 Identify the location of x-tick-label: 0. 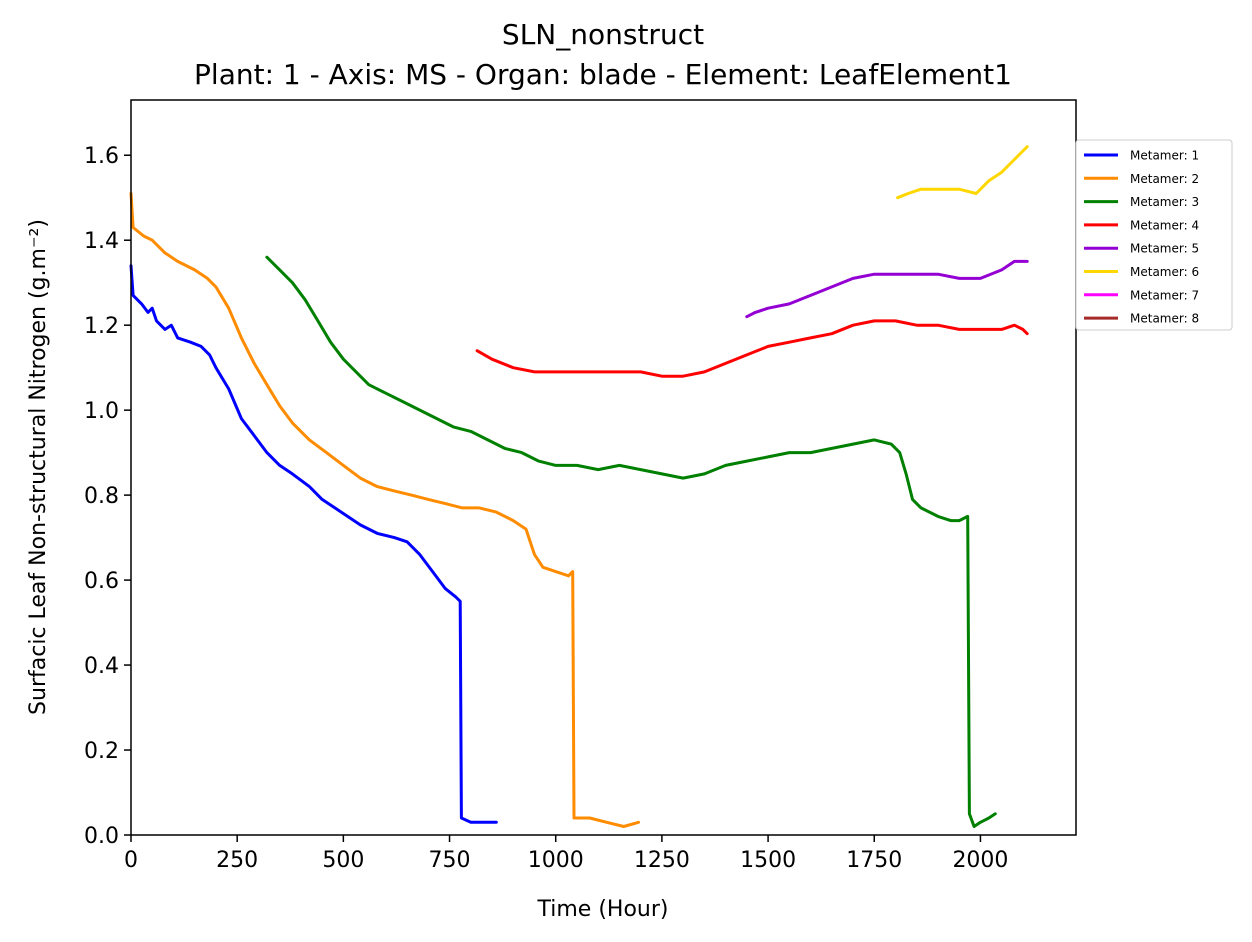
(131, 860).